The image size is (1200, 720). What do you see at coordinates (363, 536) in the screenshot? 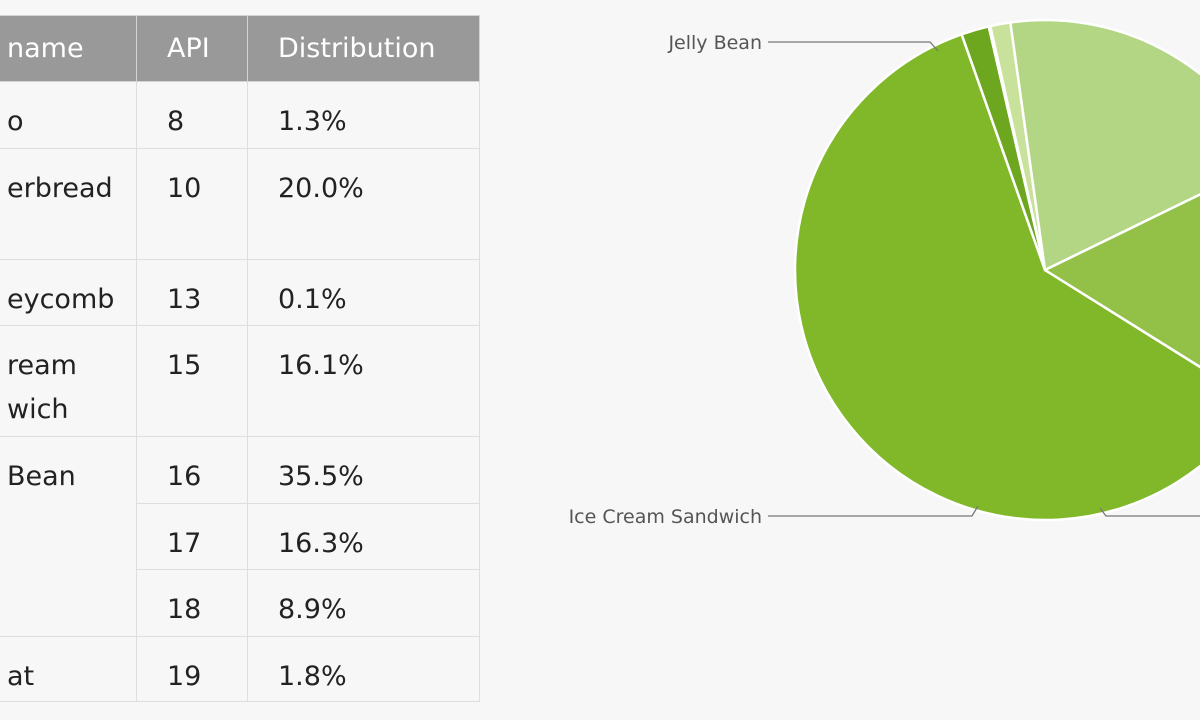
I see `cell-distribution: 16.3%` at bounding box center [363, 536].